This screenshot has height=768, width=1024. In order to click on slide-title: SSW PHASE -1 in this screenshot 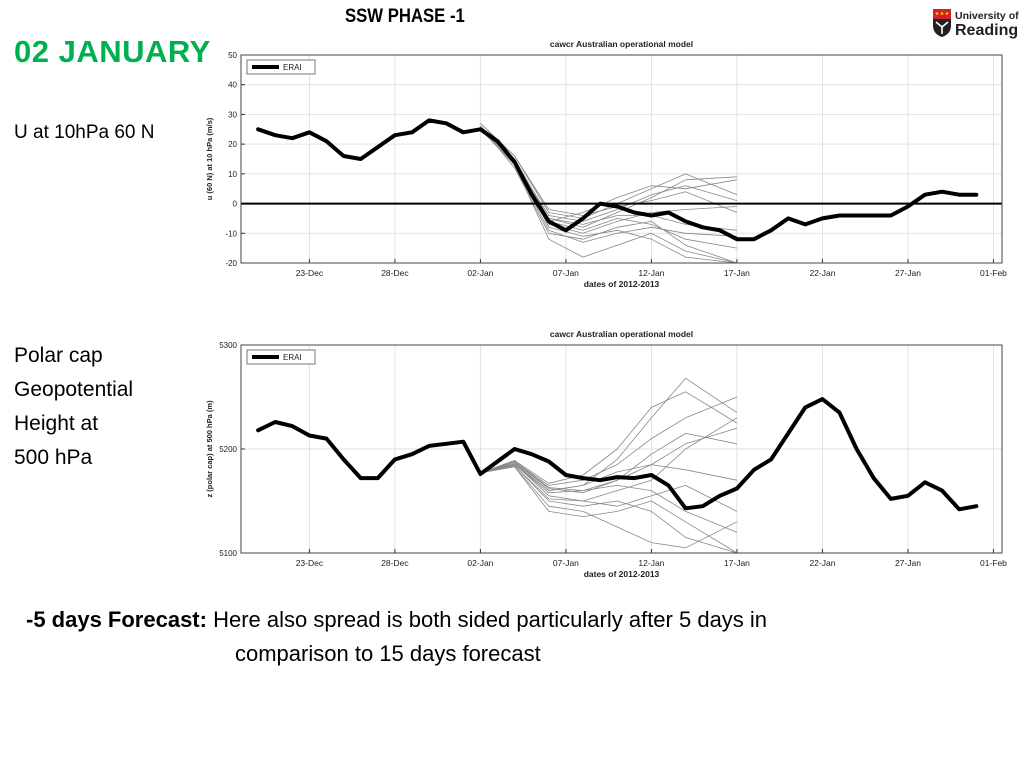, I will do `click(405, 16)`.